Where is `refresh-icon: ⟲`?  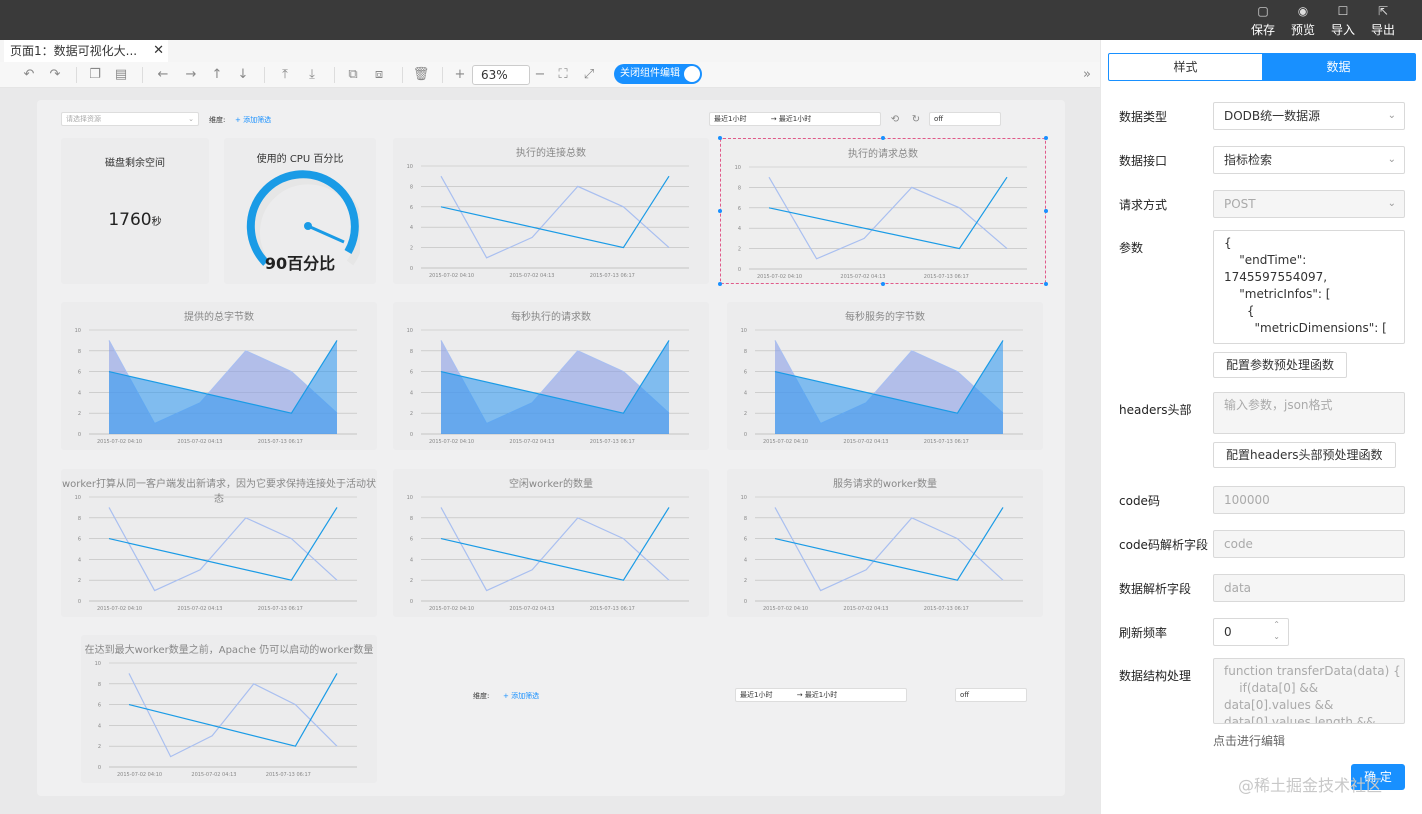
refresh-icon: ⟲ is located at coordinates (895, 119).